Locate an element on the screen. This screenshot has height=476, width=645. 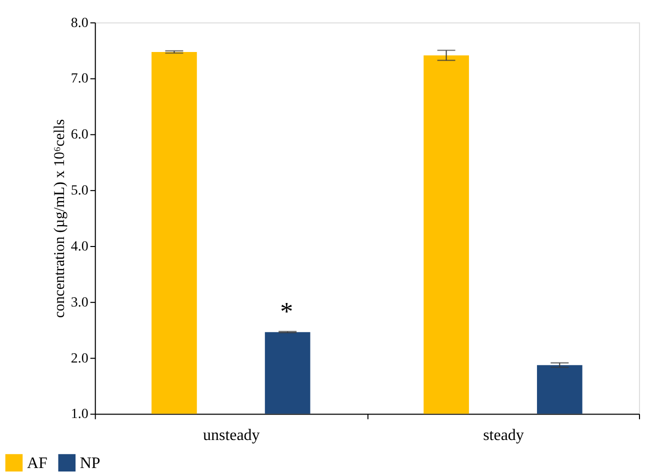
y-tick-label: 6.0 is located at coordinates (79, 135).